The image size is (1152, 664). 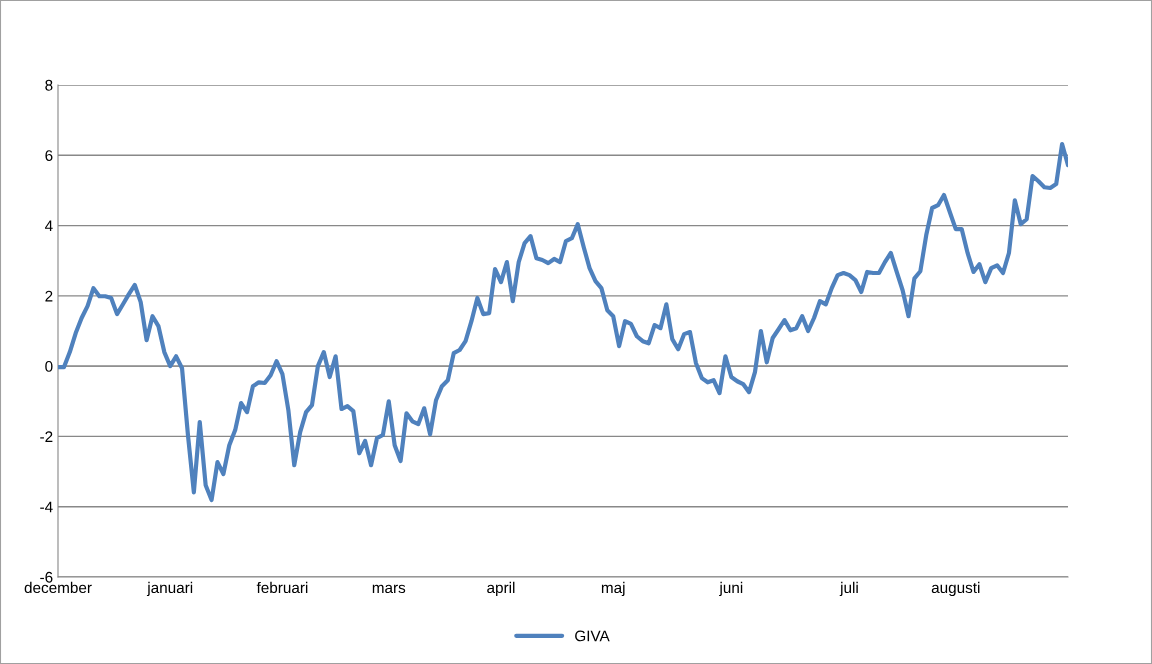 What do you see at coordinates (282, 587) in the screenshot?
I see `x-tick-label: februari` at bounding box center [282, 587].